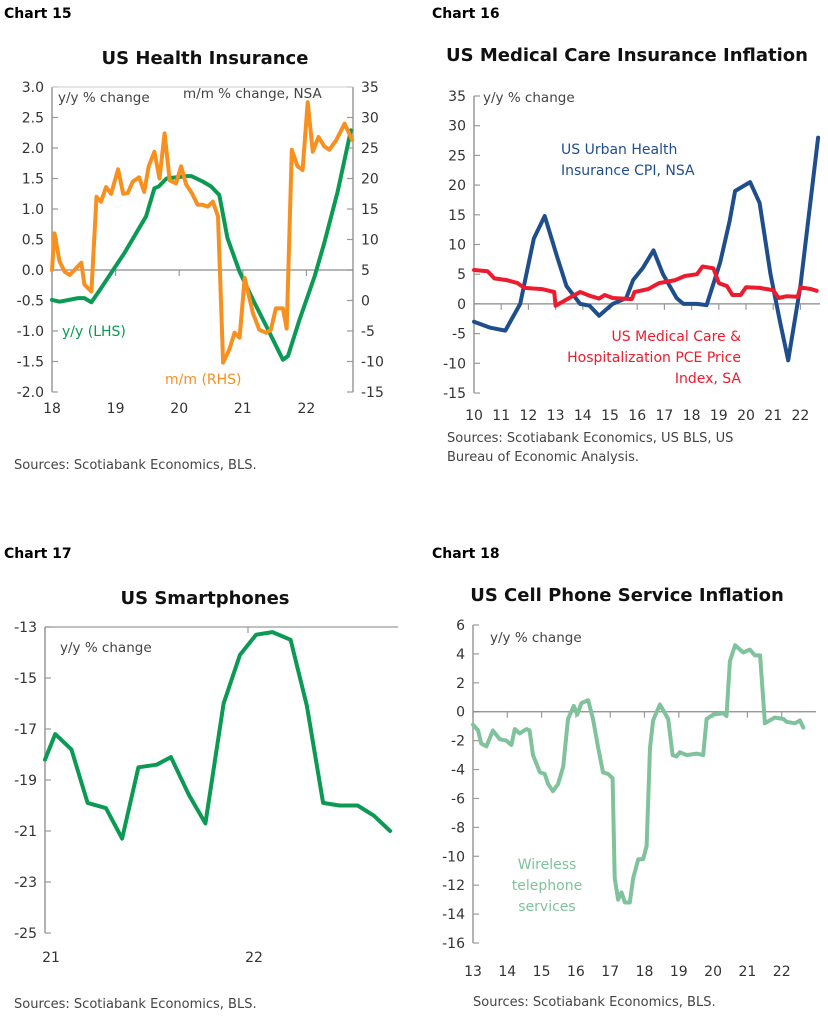 The height and width of the screenshot is (1023, 828). Describe the element at coordinates (33, 149) in the screenshot. I see `y-tick-label: 2.0` at that location.